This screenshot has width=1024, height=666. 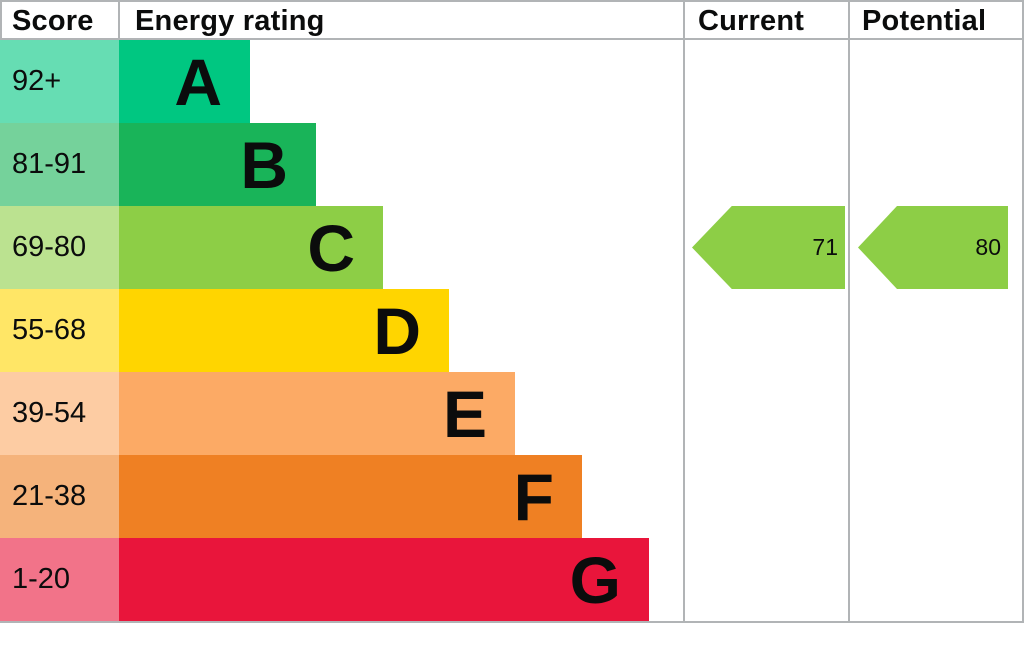 What do you see at coordinates (933, 247) in the screenshot?
I see `potential-rating-arrow: 80` at bounding box center [933, 247].